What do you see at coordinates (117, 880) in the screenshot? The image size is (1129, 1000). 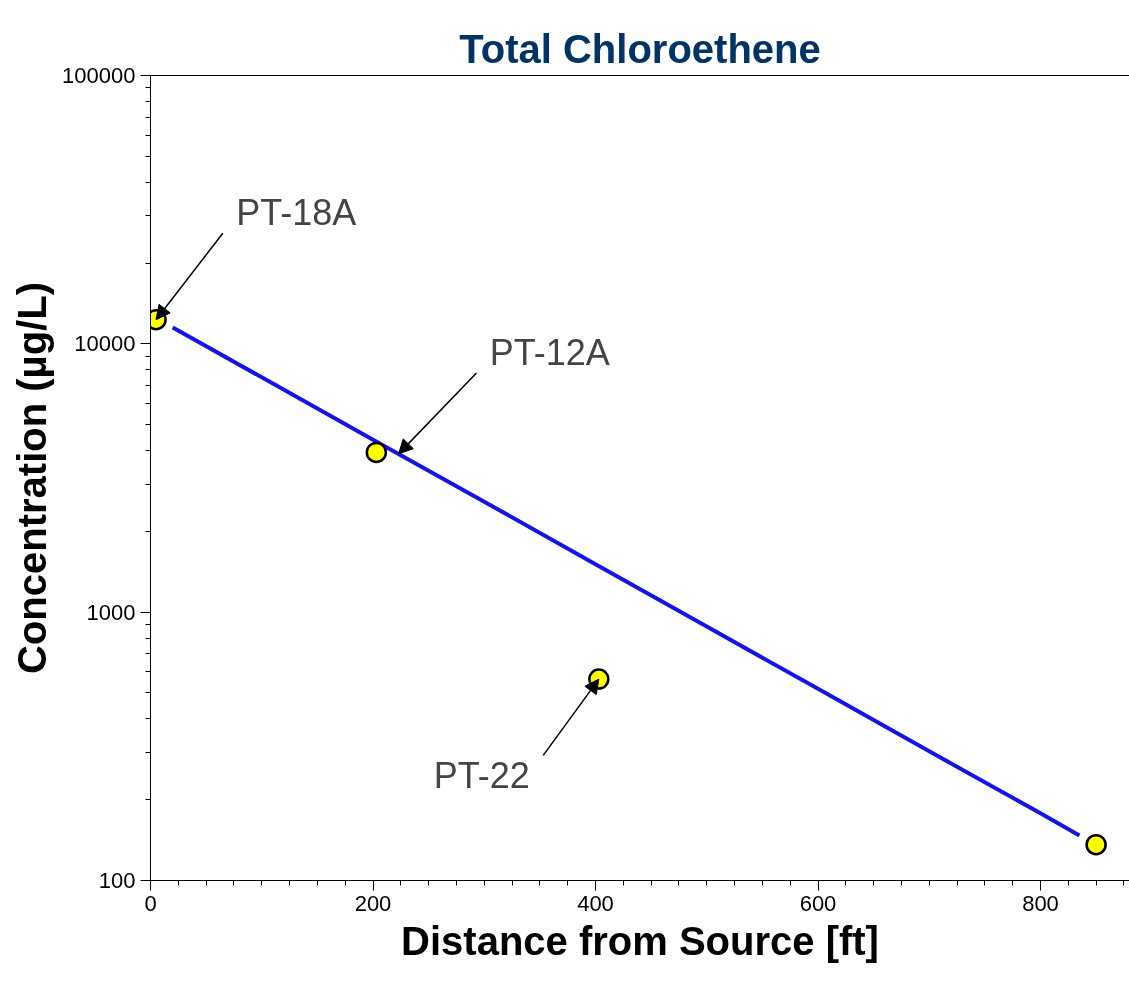 I see `y-tick-label: 100` at bounding box center [117, 880].